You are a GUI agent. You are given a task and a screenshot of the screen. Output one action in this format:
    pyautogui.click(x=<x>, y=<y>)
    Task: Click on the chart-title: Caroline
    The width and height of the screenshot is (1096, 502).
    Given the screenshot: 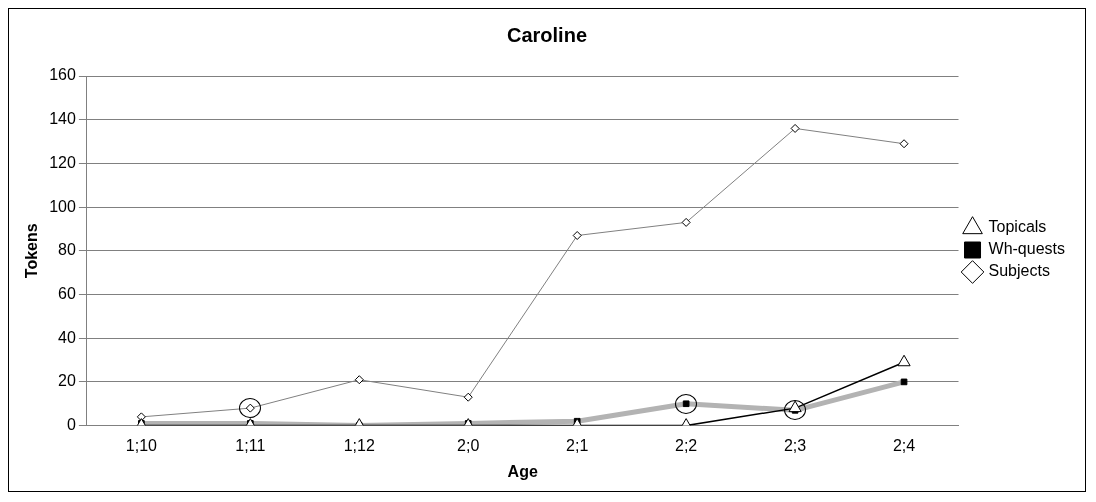 What is the action you would take?
    pyautogui.click(x=547, y=34)
    